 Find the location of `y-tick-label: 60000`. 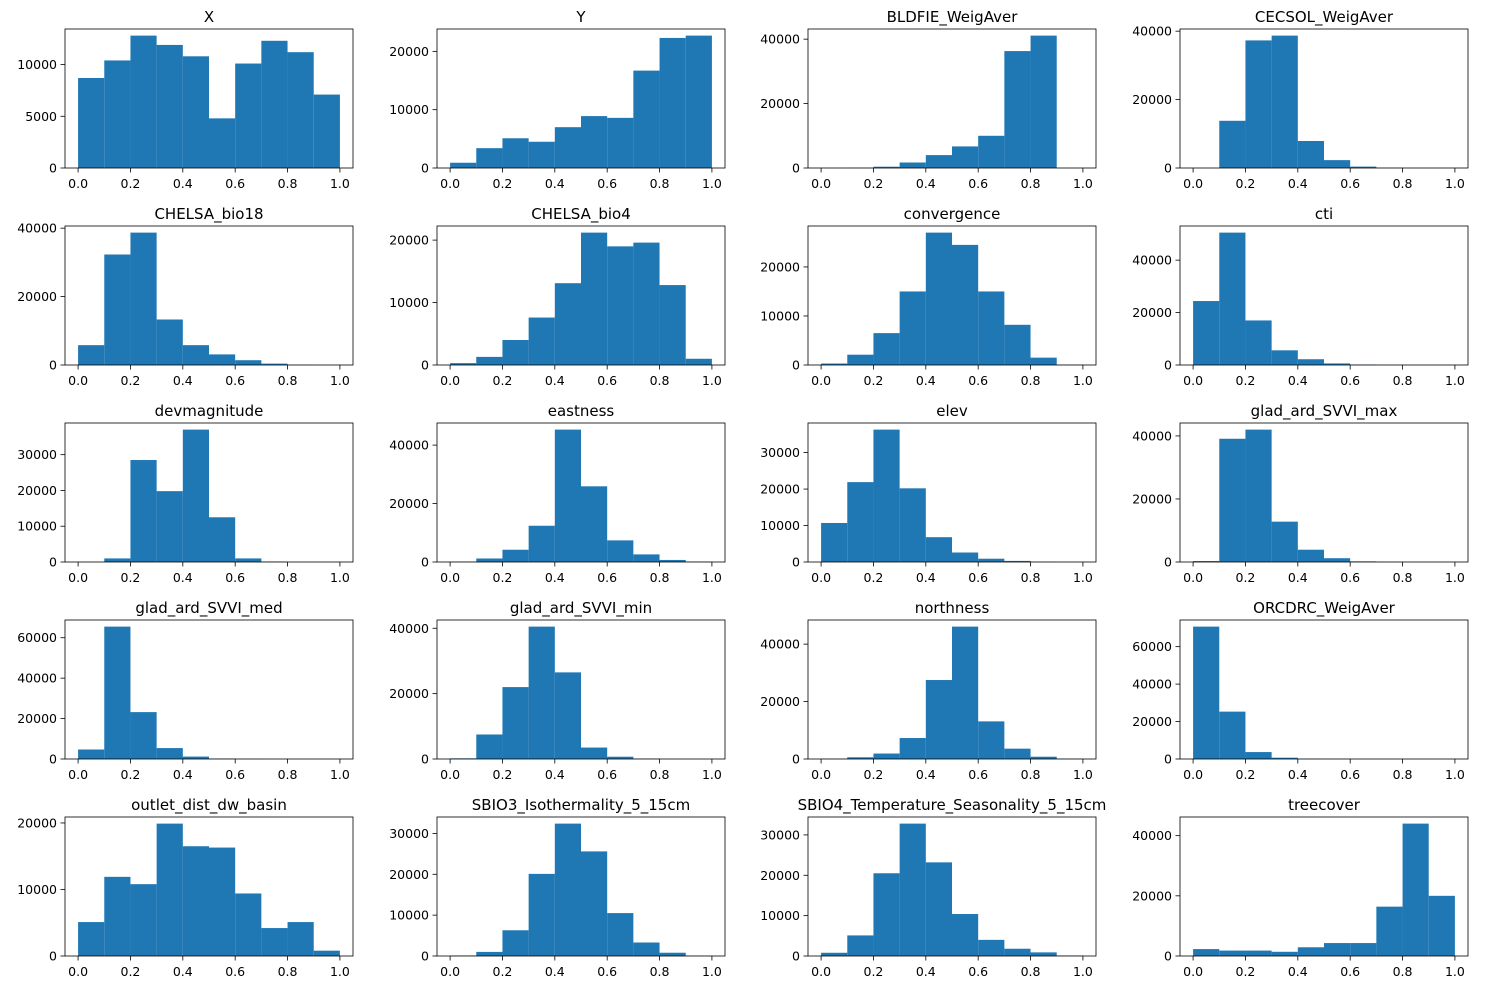

y-tick-label: 60000 is located at coordinates (1152, 646).